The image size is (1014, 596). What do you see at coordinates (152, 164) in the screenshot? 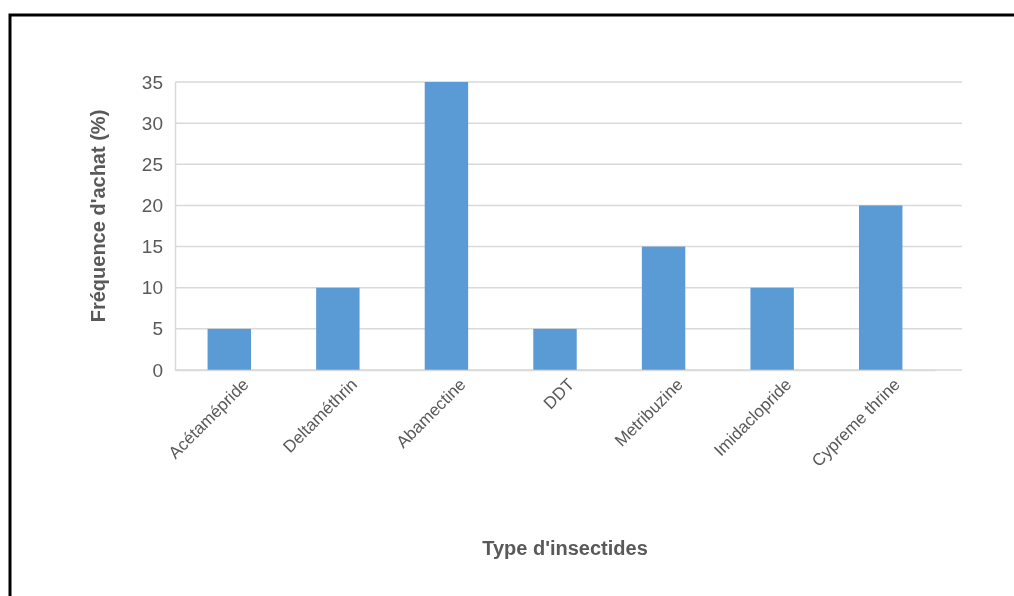
I see `y-tick-label: 25` at bounding box center [152, 164].